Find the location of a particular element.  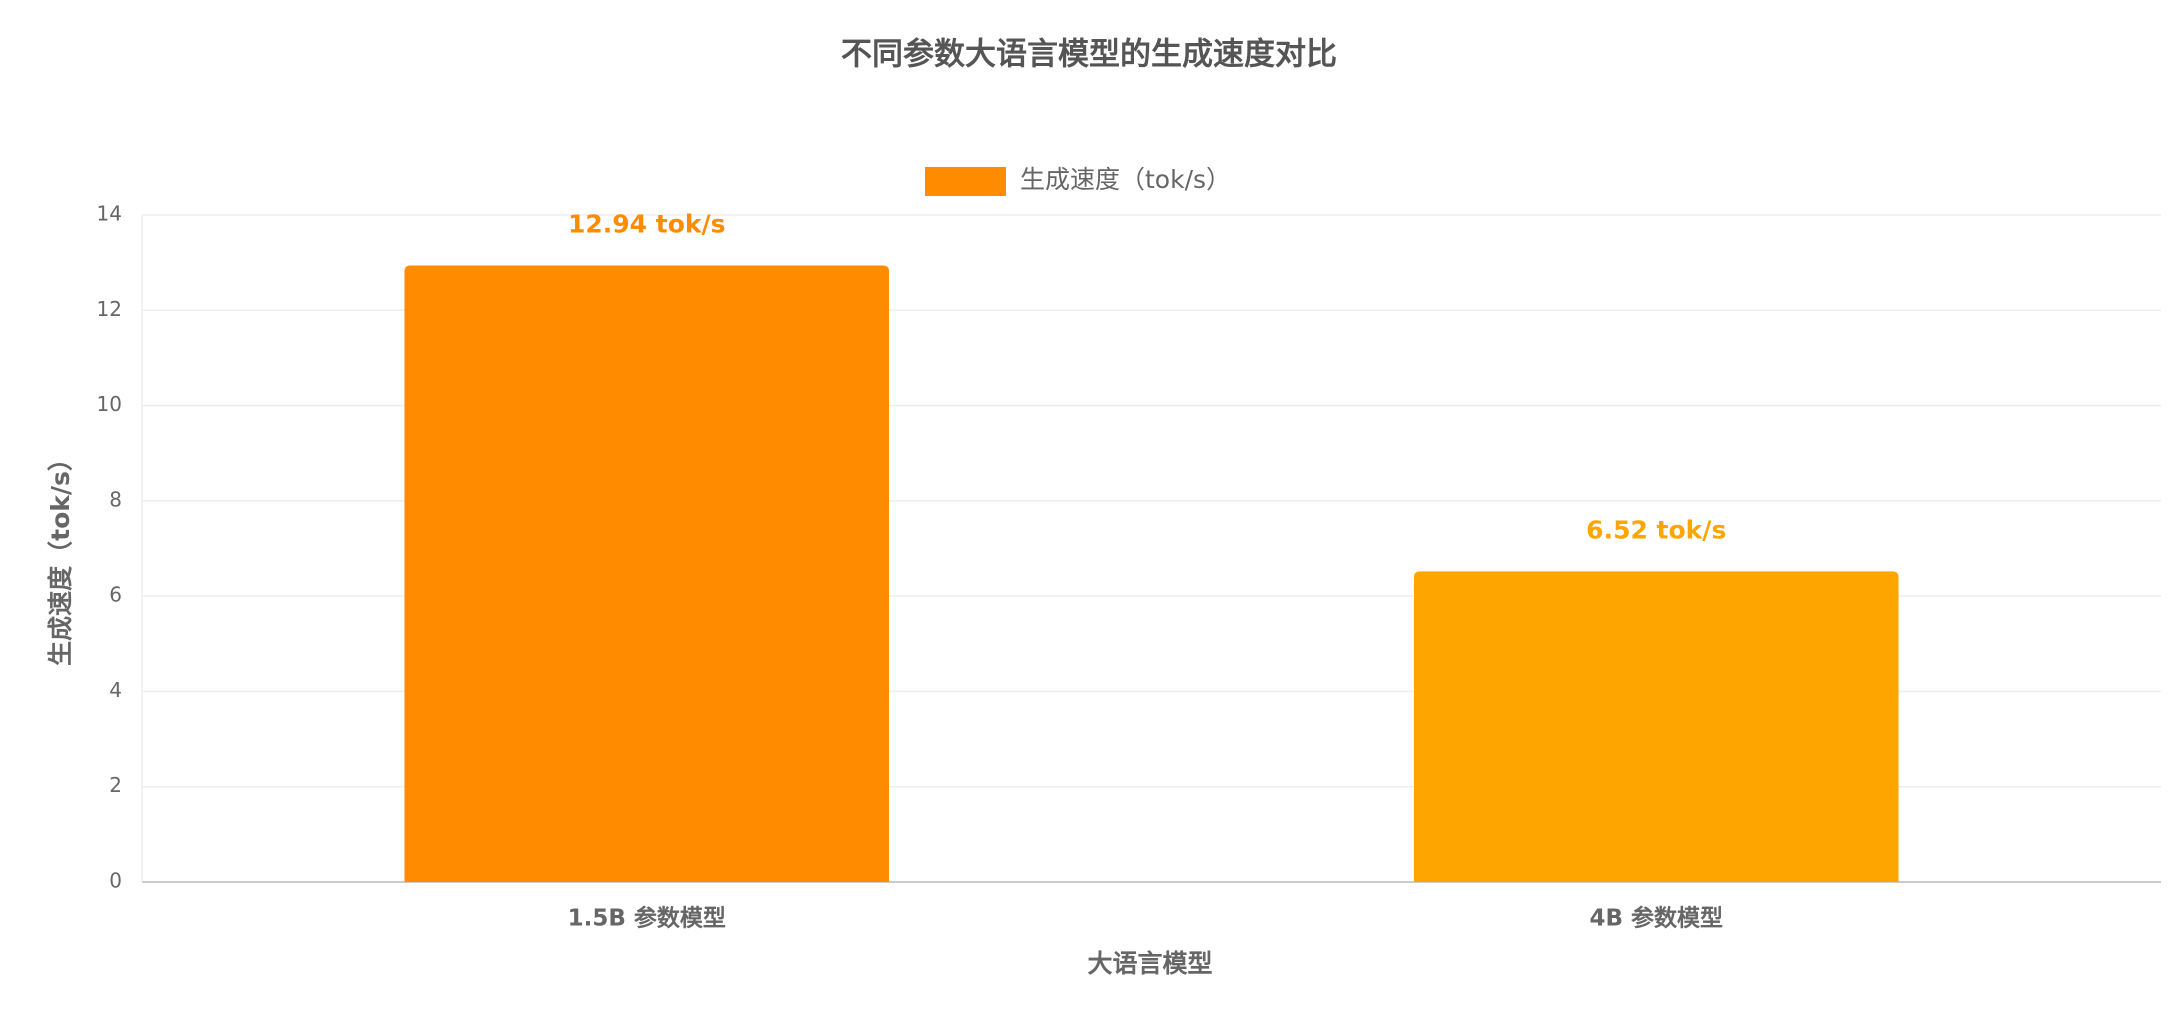

y-tick-label: 0 is located at coordinates (115, 881).